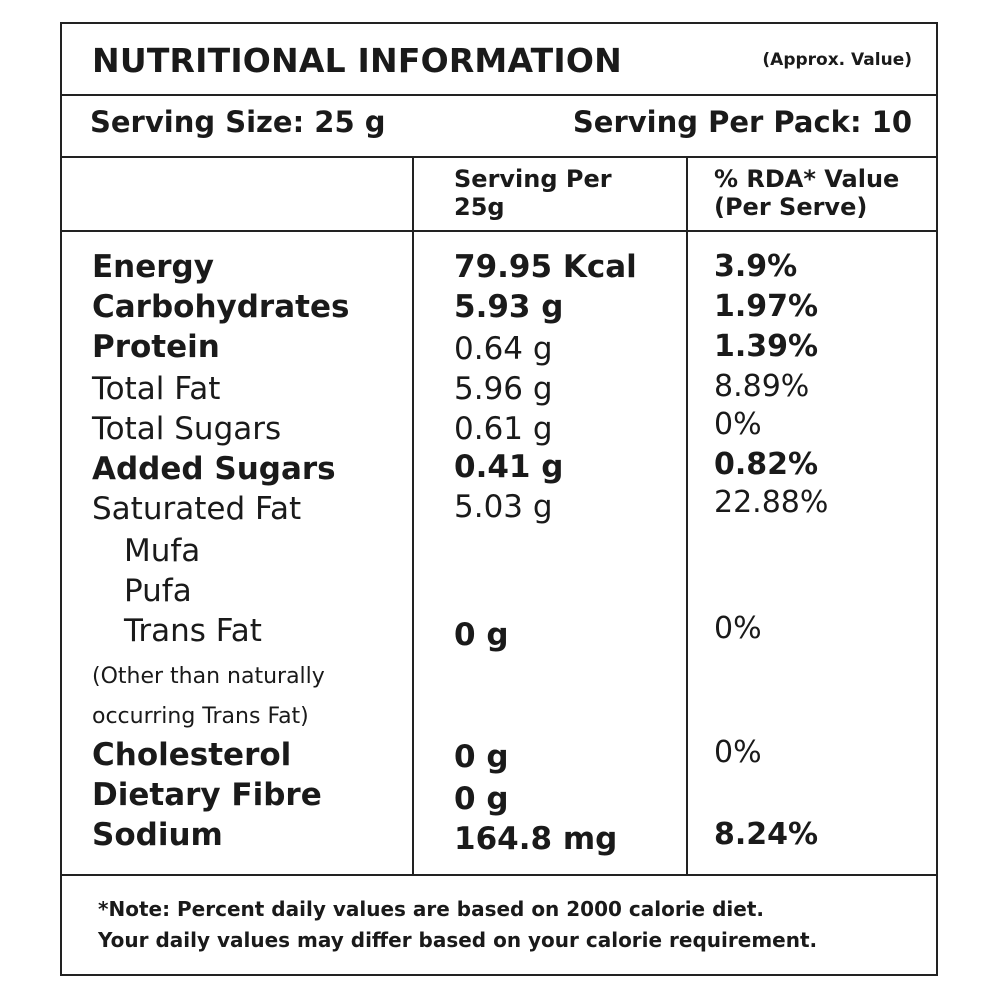 The width and height of the screenshot is (1000, 1000). Describe the element at coordinates (509, 307) in the screenshot. I see `nutrient-value: 5.93 g` at that location.